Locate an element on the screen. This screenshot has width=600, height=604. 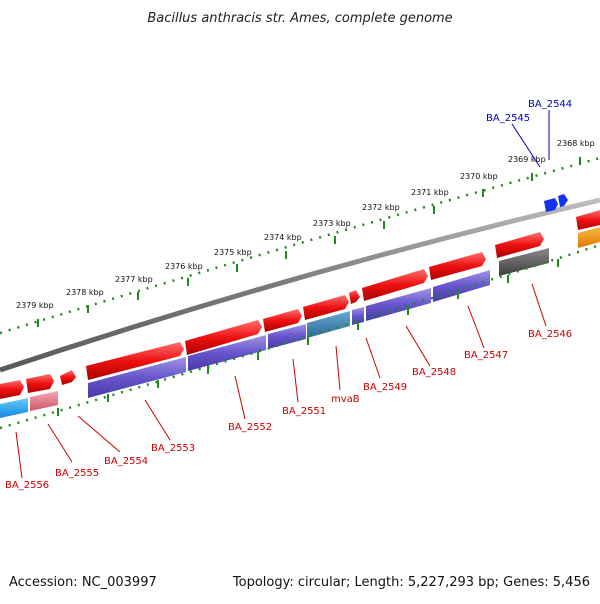
gene-label: BA_2555 is located at coordinates (77, 473).